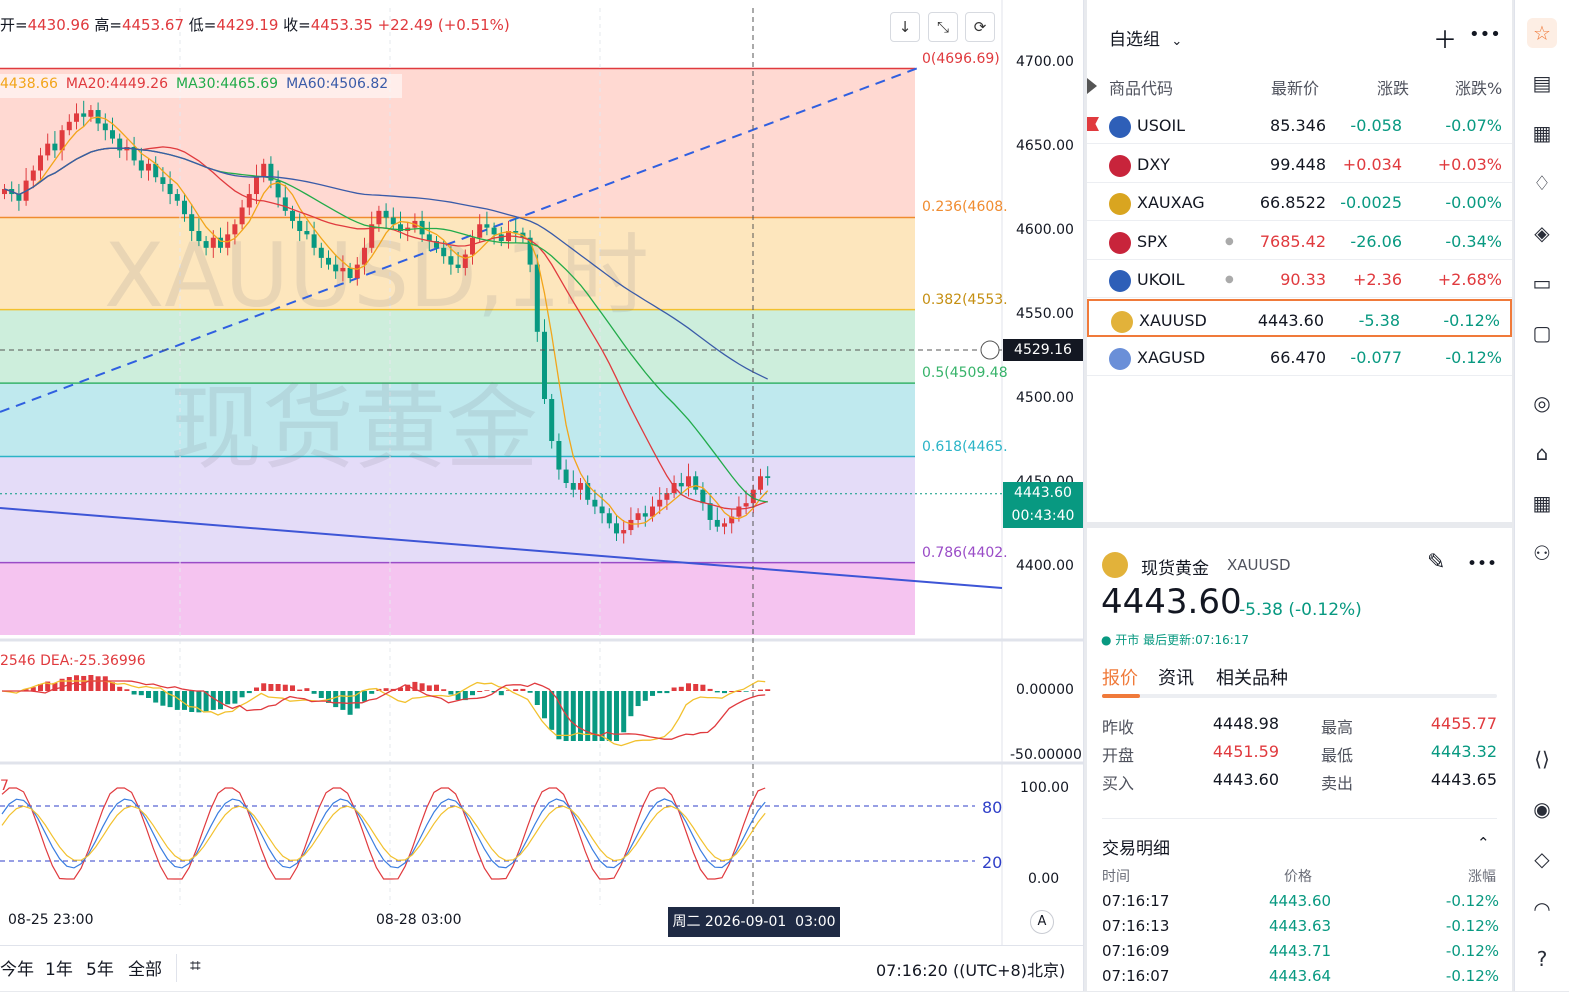 Image resolution: width=1569 pixels, height=992 pixels. Describe the element at coordinates (1542, 553) in the screenshot. I see `flow-icon: ⚇` at that location.